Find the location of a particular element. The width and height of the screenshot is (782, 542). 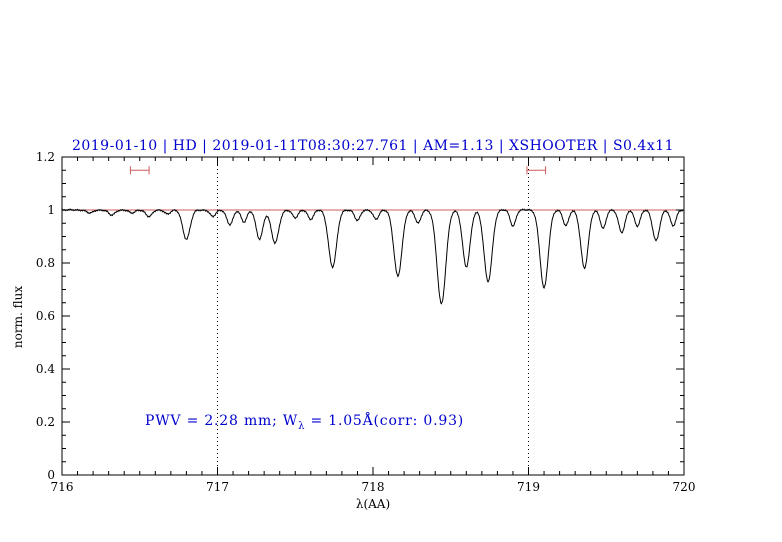

pwv-annotation-sub: λ is located at coordinates (302, 426).